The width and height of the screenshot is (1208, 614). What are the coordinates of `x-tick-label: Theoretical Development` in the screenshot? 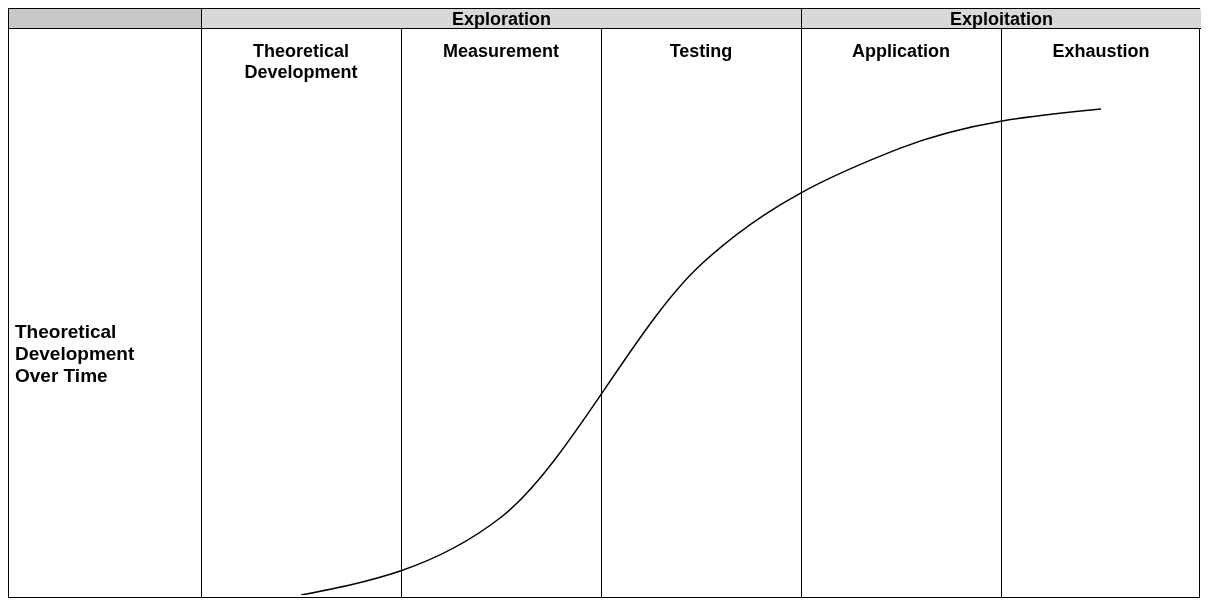 It's located at (301, 61).